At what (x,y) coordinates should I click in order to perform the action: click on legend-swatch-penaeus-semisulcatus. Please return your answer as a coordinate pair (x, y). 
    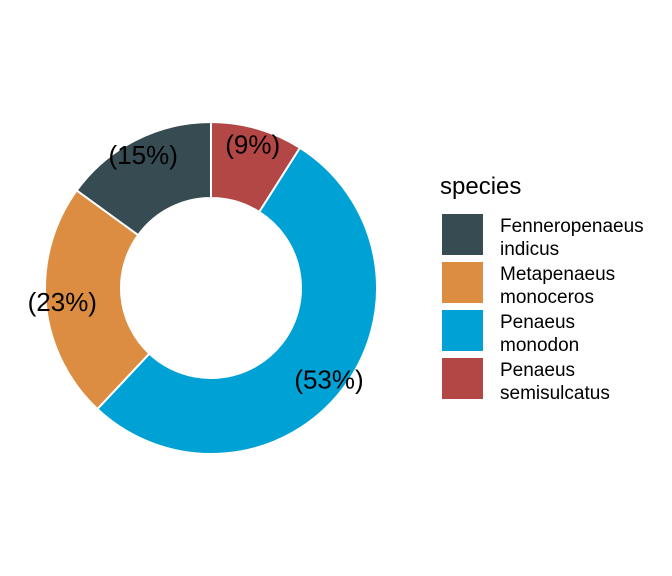
    Looking at the image, I should click on (462, 378).